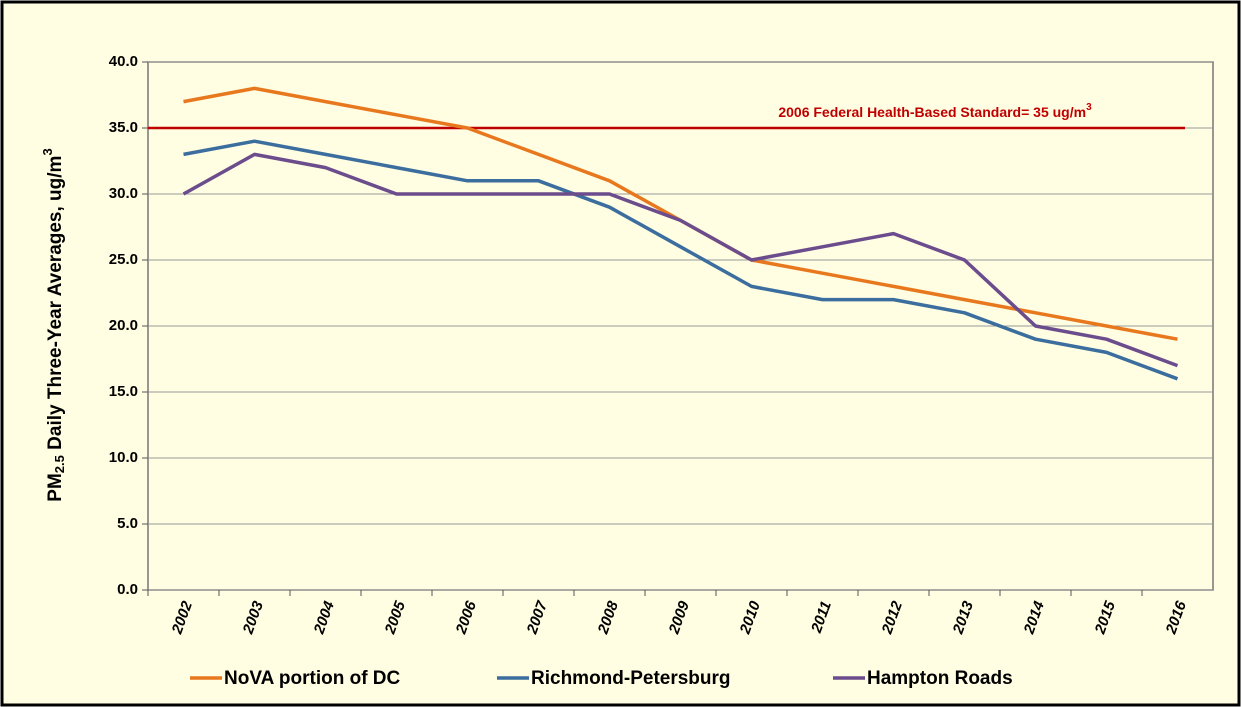  What do you see at coordinates (55, 306) in the screenshot?
I see `y-label-rest: Daily Three-Year Averages, ug/m` at bounding box center [55, 306].